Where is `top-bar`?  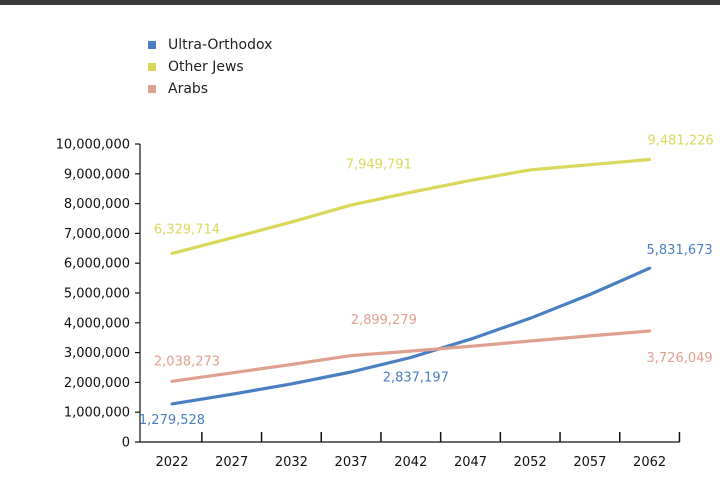
top-bar is located at coordinates (360, 2).